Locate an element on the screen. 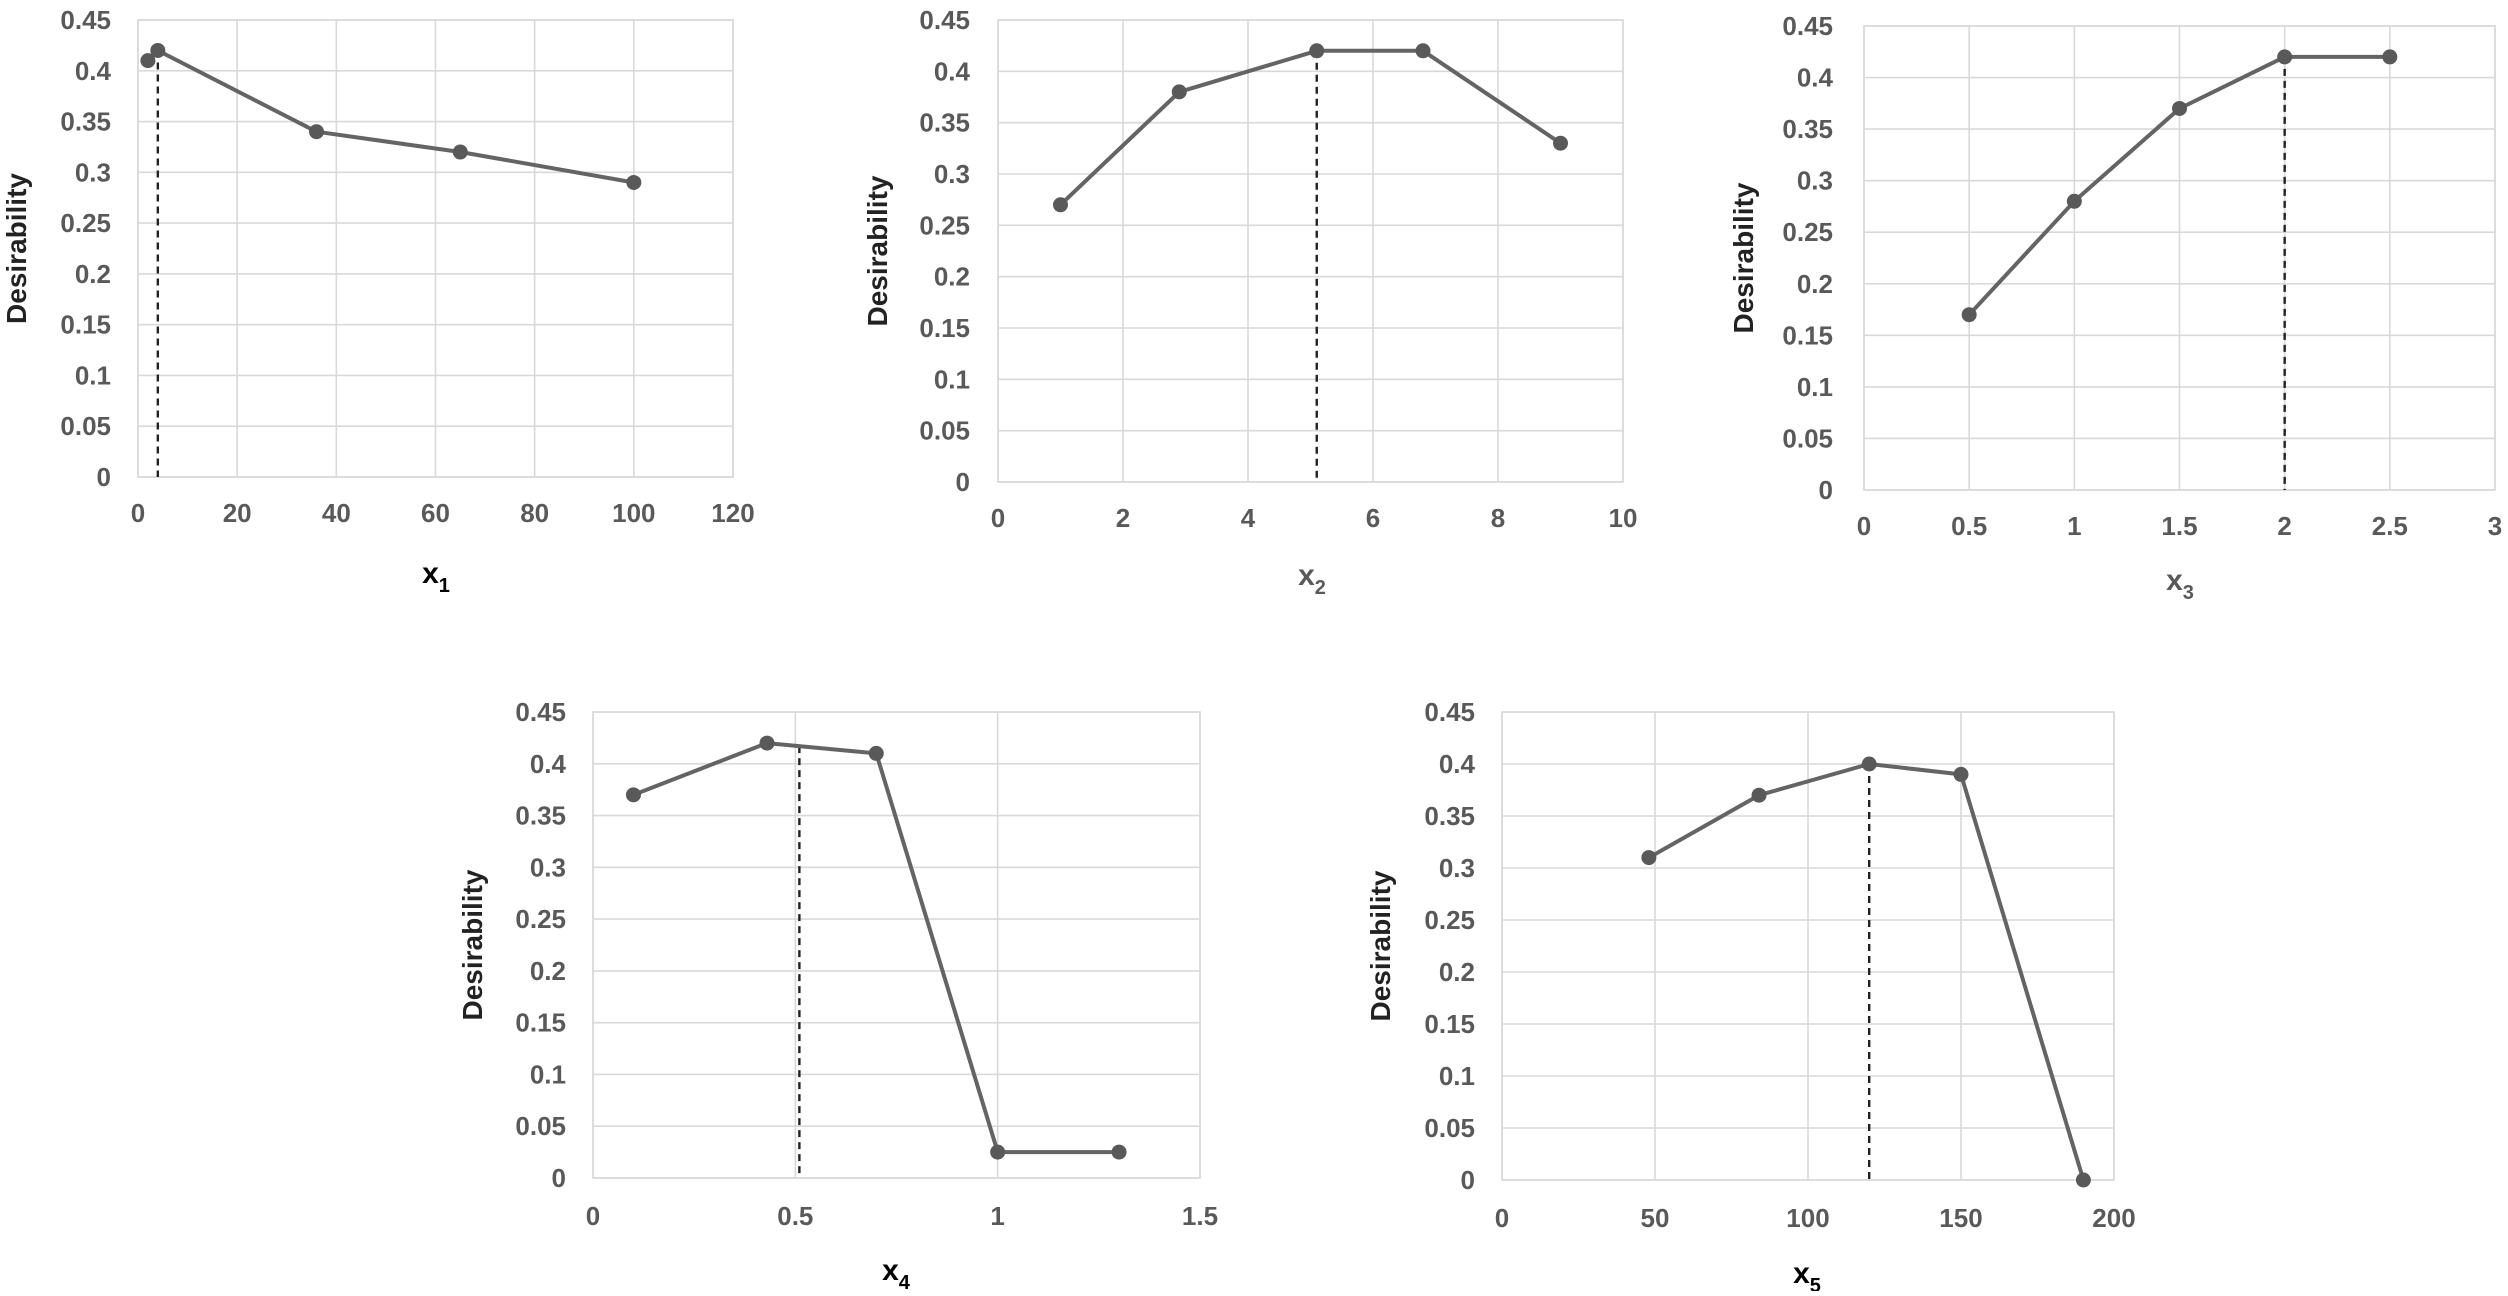 The height and width of the screenshot is (1296, 2508). x-tick-label: 6 is located at coordinates (1373, 518).